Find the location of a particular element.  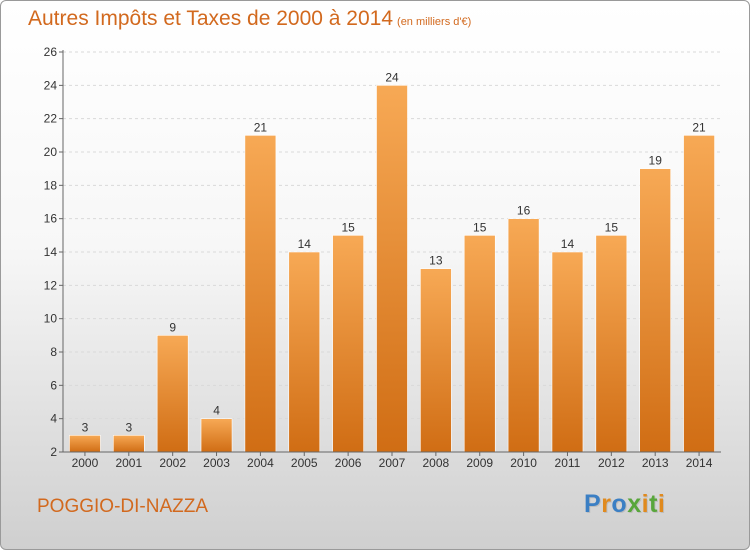

y-tick-label: 12 is located at coordinates (51, 285).